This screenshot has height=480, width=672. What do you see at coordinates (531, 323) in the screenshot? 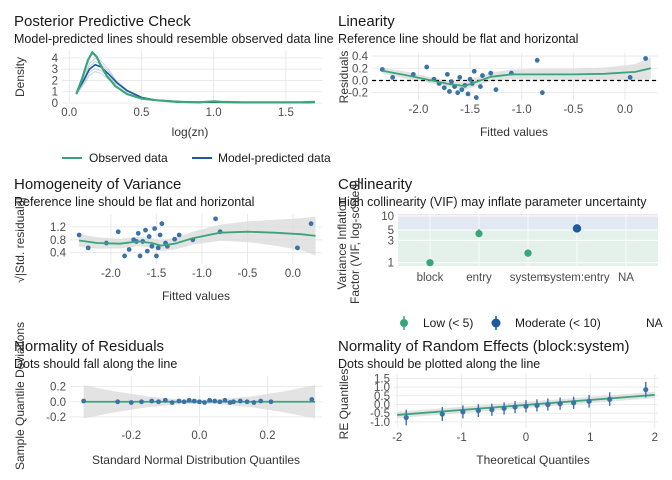
I see `collinearity-legend: Low (< 5) Moderate (< 10) NA` at bounding box center [531, 323].